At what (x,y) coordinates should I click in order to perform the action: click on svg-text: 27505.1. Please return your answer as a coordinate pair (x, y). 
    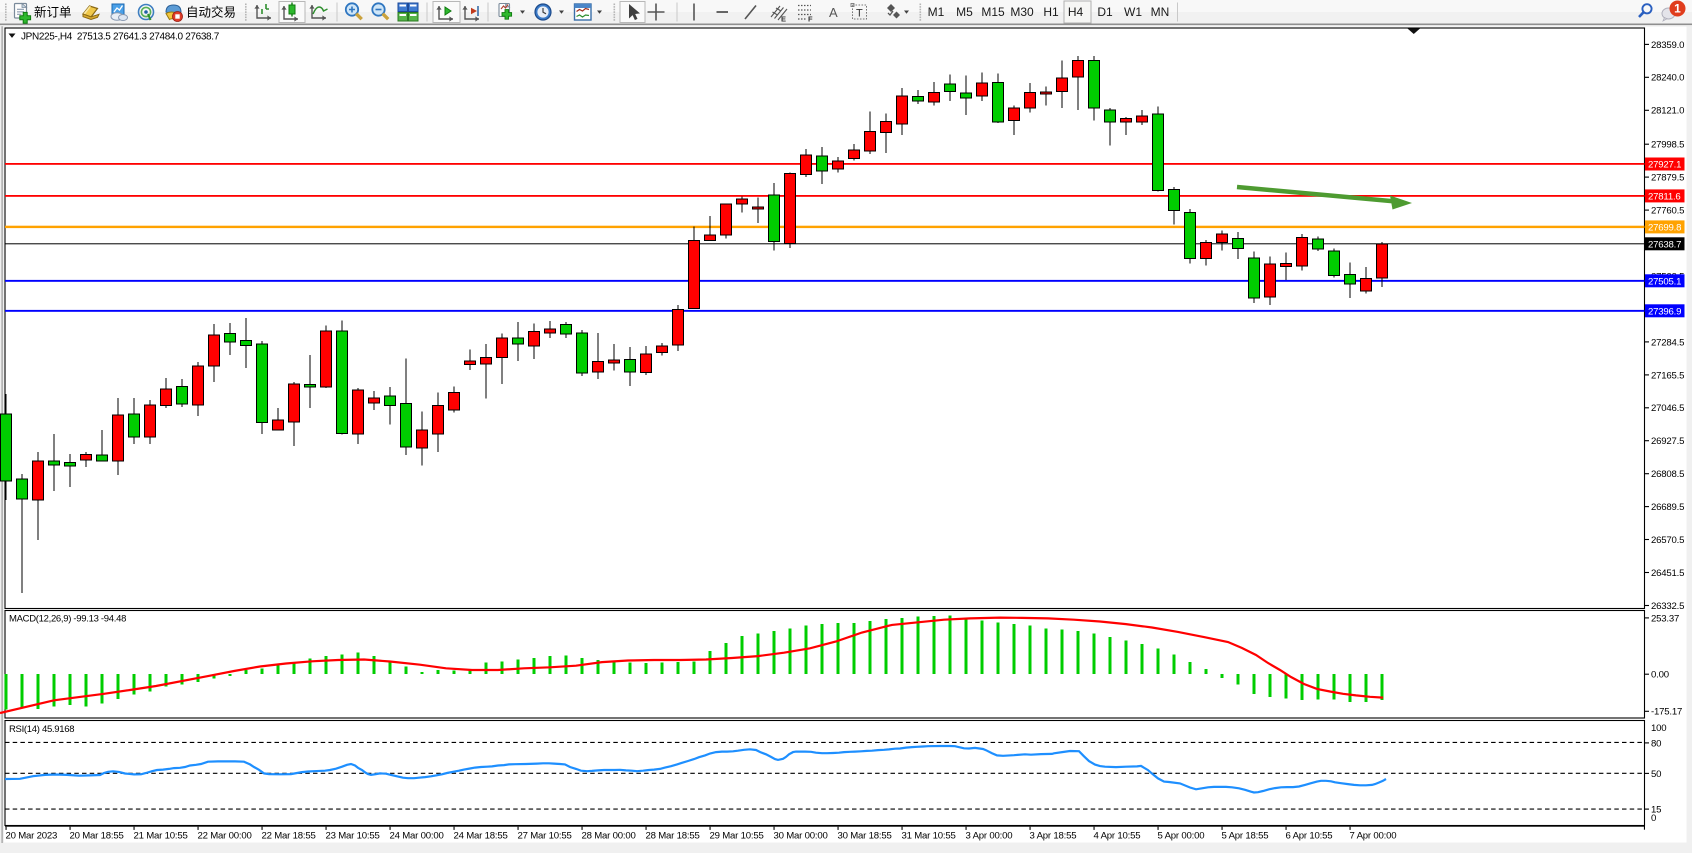
    Looking at the image, I should click on (1664, 281).